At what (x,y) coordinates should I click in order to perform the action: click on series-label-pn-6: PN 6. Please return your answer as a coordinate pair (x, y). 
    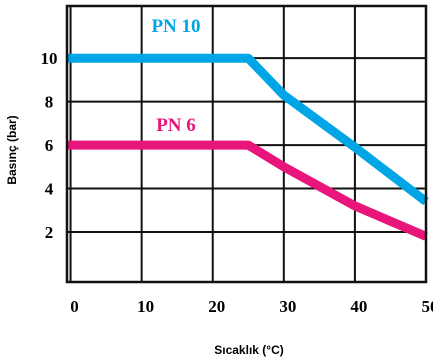
    Looking at the image, I should click on (176, 125).